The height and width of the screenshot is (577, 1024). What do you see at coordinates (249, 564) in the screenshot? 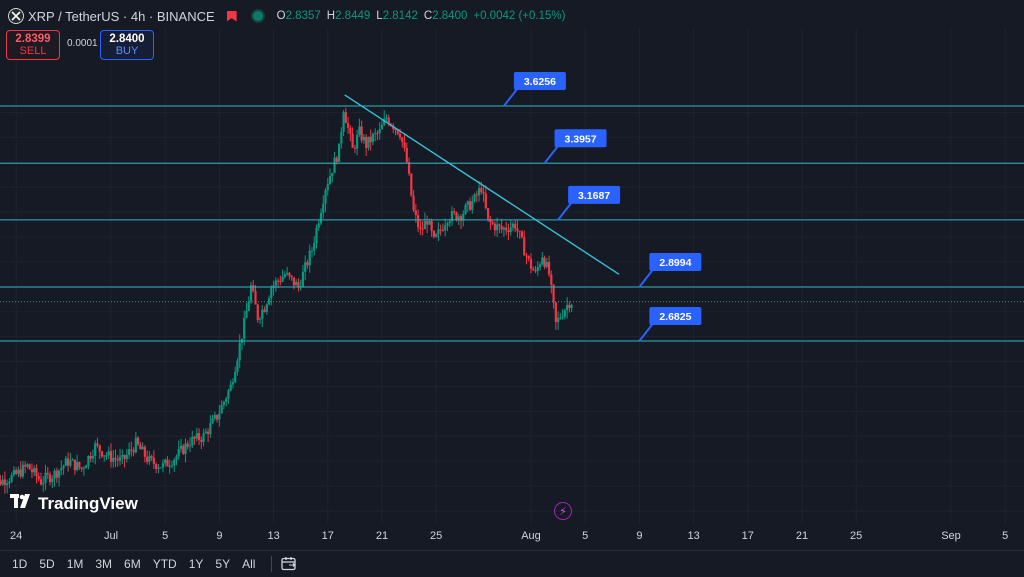
I see `timeframe-all: All` at bounding box center [249, 564].